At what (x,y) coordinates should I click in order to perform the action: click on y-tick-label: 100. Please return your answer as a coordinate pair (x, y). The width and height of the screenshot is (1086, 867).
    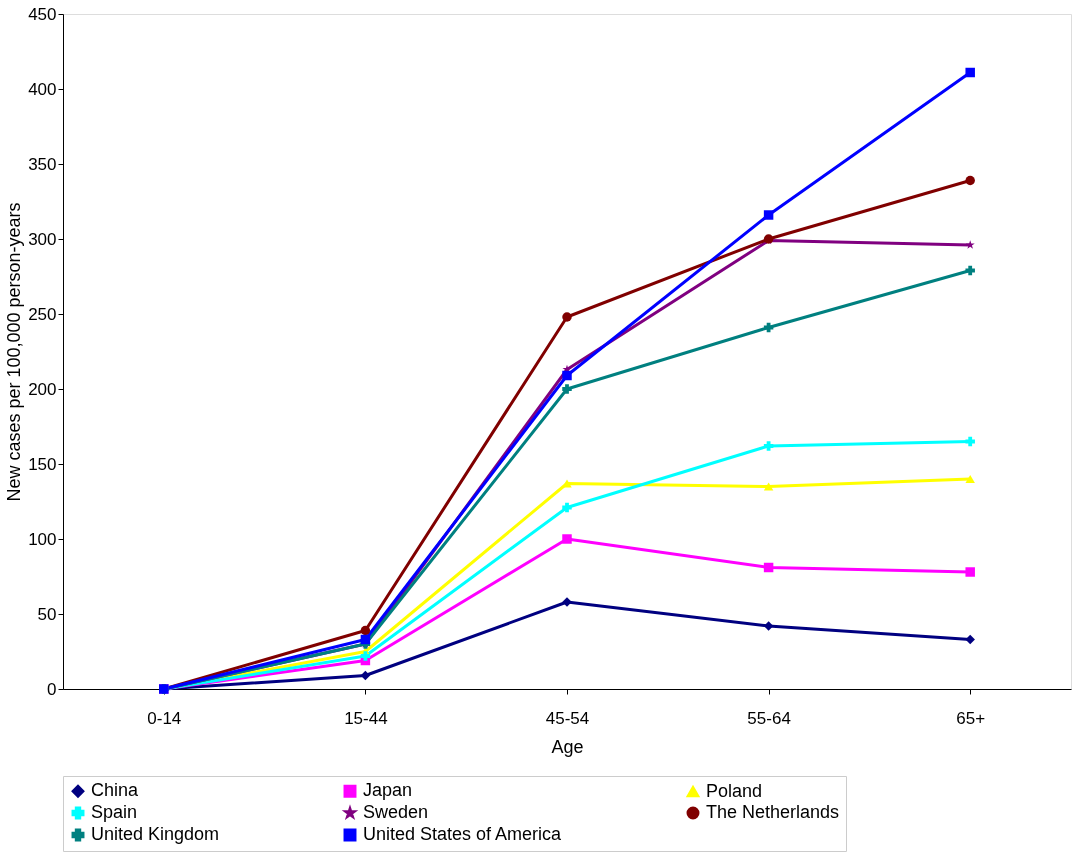
    Looking at the image, I should click on (42, 539).